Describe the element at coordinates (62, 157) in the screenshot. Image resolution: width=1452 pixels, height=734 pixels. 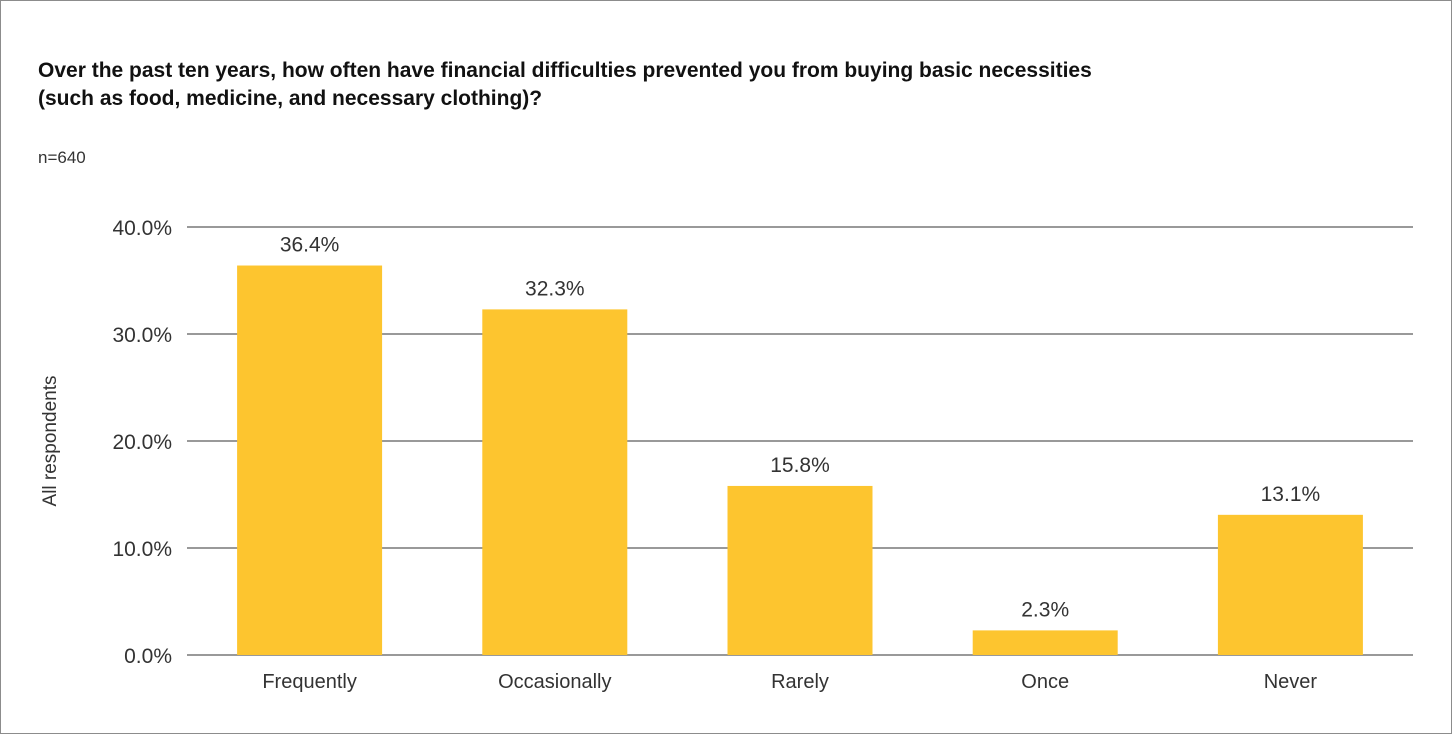
I see `chart-subtitle: n=640` at that location.